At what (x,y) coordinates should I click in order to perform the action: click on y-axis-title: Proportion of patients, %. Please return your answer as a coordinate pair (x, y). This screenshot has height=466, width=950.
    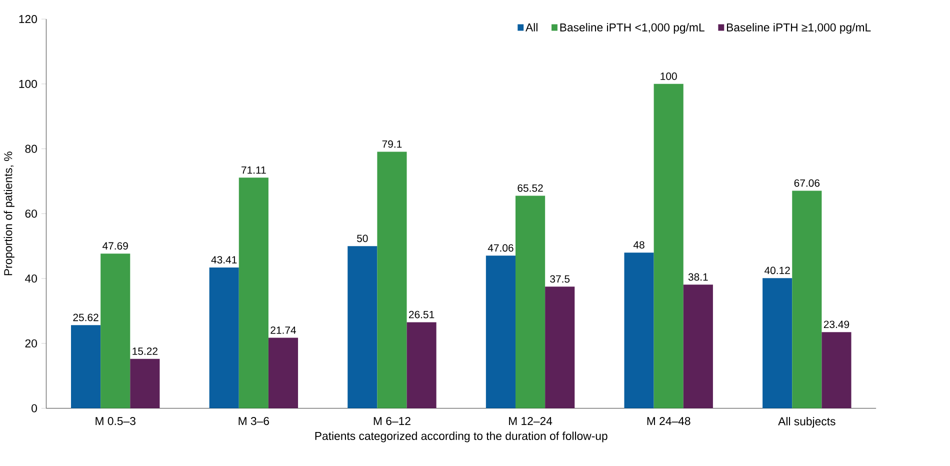
    Looking at the image, I should click on (9, 213).